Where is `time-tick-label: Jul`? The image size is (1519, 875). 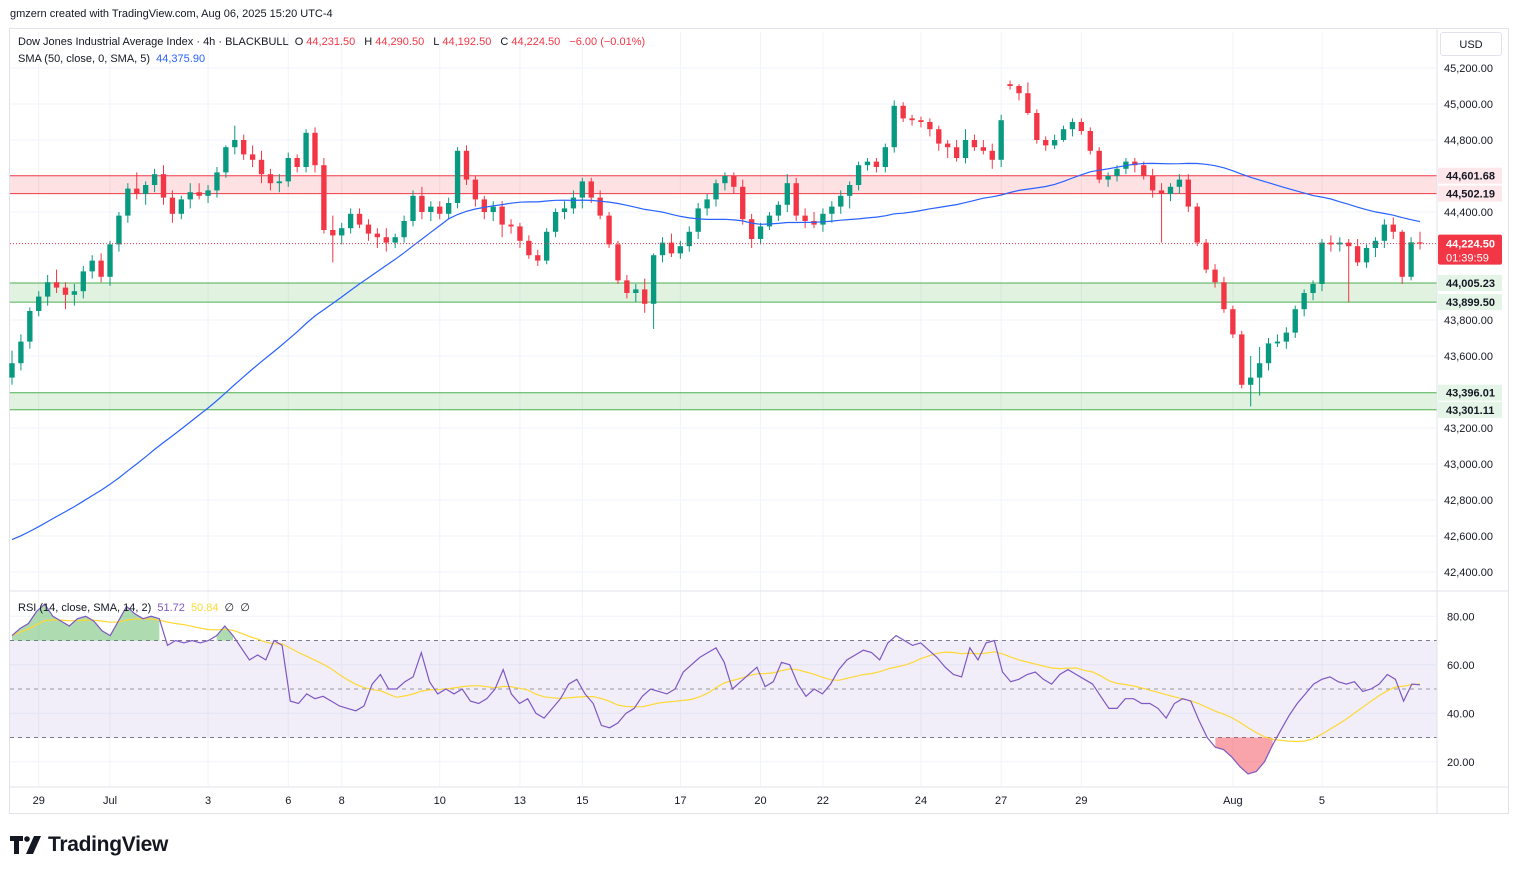 time-tick-label: Jul is located at coordinates (110, 801).